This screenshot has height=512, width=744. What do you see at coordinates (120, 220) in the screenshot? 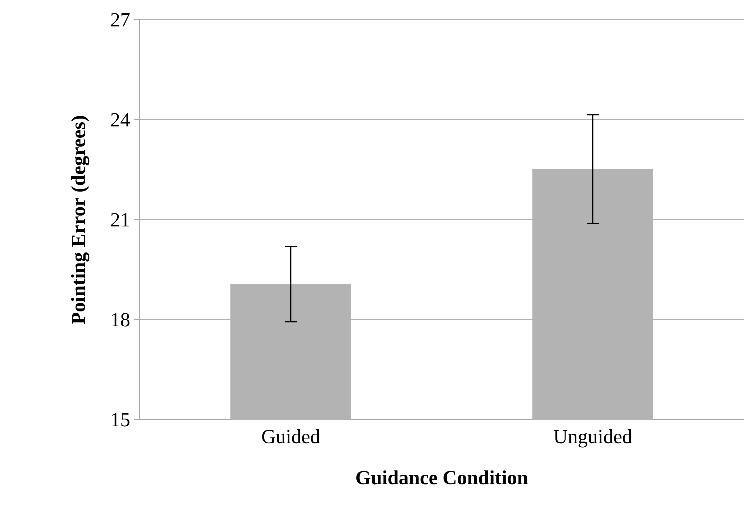
I see `y-tick-label: 21` at bounding box center [120, 220].